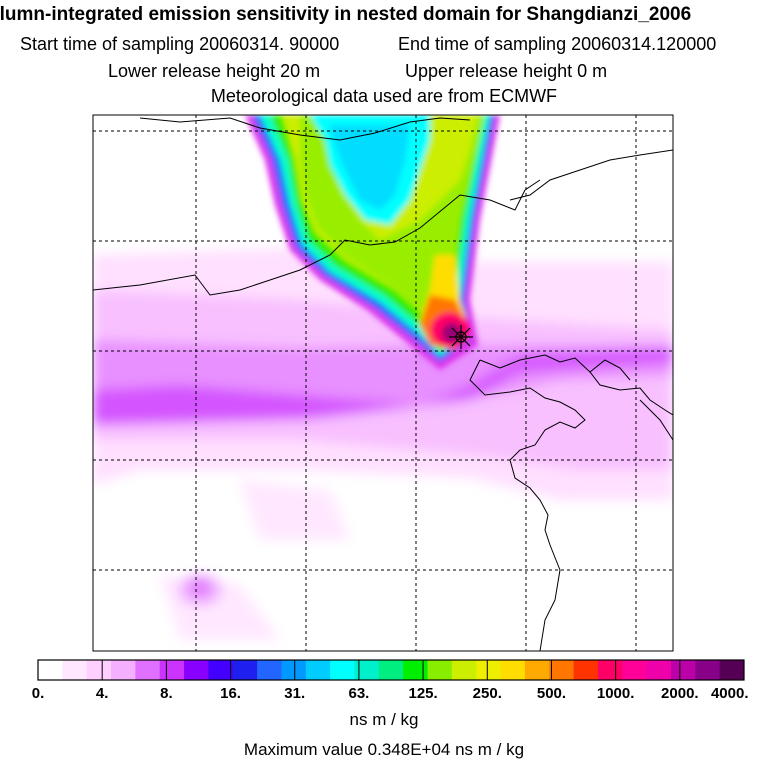 The width and height of the screenshot is (768, 768). What do you see at coordinates (38, 693) in the screenshot?
I see `colorbar-tick-label: 0.` at bounding box center [38, 693].